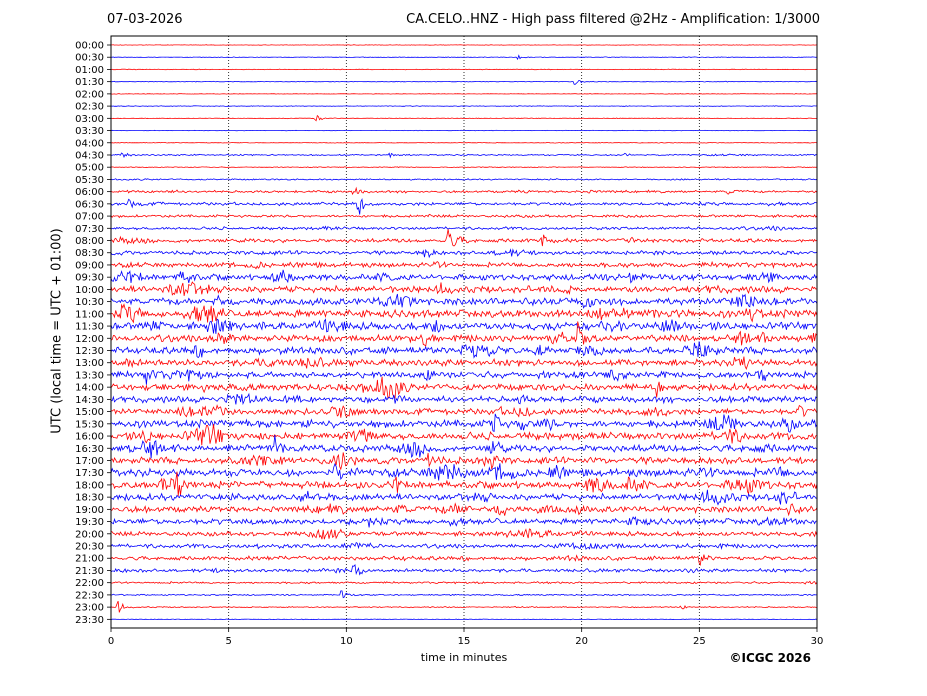  Describe the element at coordinates (464, 641) in the screenshot. I see `x-tick-label: 15` at that location.